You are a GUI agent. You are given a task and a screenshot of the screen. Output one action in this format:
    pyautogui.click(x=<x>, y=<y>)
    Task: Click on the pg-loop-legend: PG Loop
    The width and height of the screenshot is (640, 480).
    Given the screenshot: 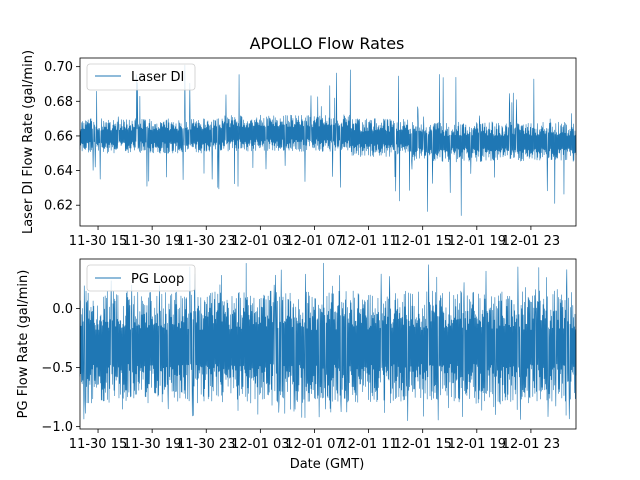 What is the action you would take?
    pyautogui.click(x=141, y=278)
    